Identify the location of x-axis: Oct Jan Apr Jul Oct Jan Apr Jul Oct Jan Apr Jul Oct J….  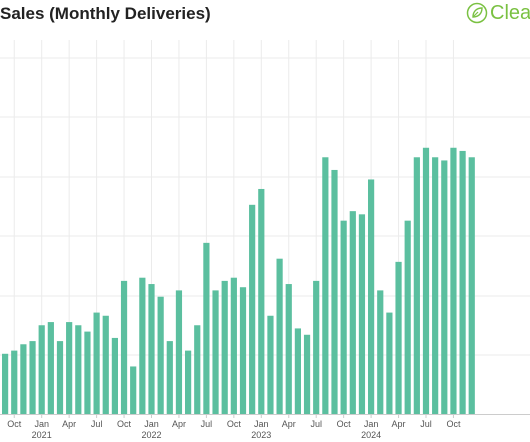
(265, 427).